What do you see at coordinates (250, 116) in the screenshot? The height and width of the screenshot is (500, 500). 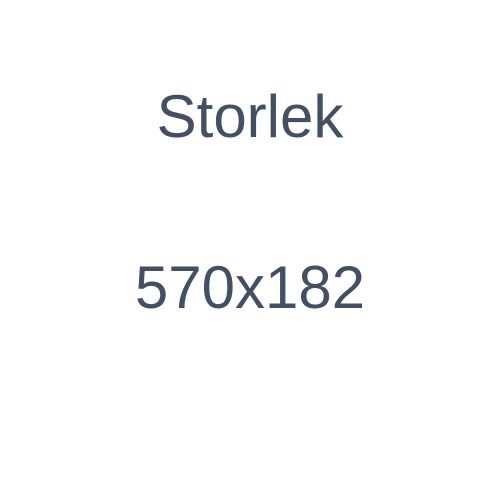 I see `size-label: Storlek` at bounding box center [250, 116].